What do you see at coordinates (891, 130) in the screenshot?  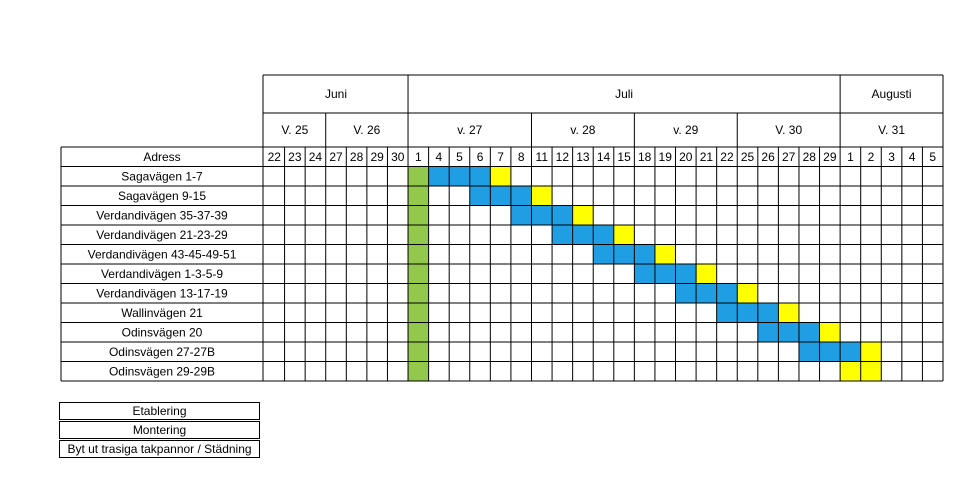 I see `week-label: V. 31` at bounding box center [891, 130].